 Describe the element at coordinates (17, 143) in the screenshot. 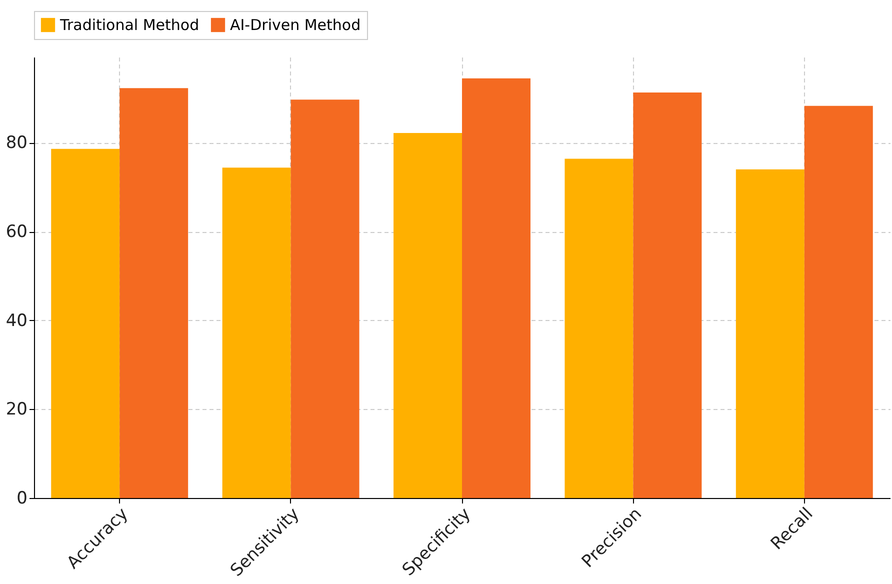

I see `y-tick-label: 80` at that location.